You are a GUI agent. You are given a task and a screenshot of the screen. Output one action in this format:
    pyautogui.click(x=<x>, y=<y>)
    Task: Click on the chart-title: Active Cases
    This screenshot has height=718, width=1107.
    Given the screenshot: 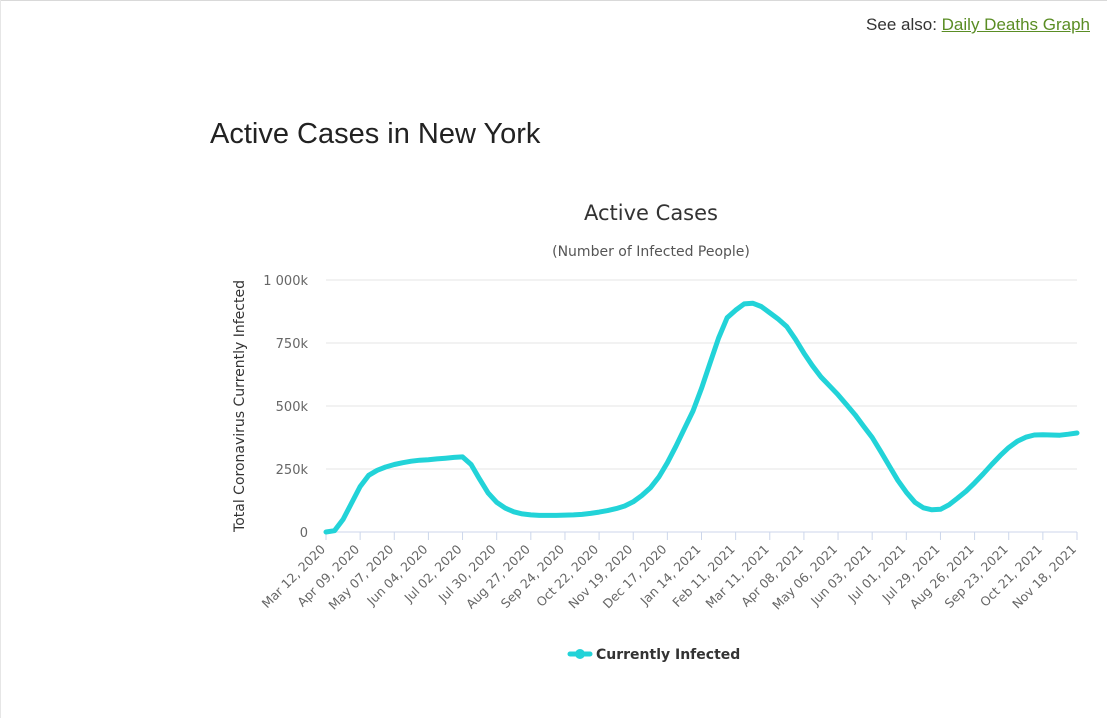 What is the action you would take?
    pyautogui.click(x=651, y=213)
    